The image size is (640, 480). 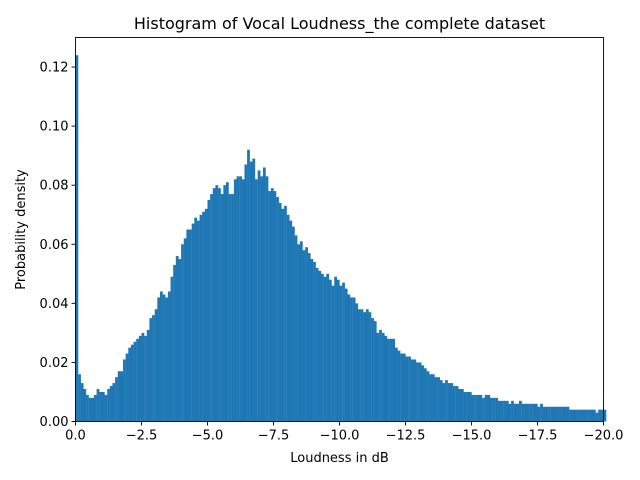 What do you see at coordinates (406, 436) in the screenshot?
I see `x-tick-label: −12.5` at bounding box center [406, 436].